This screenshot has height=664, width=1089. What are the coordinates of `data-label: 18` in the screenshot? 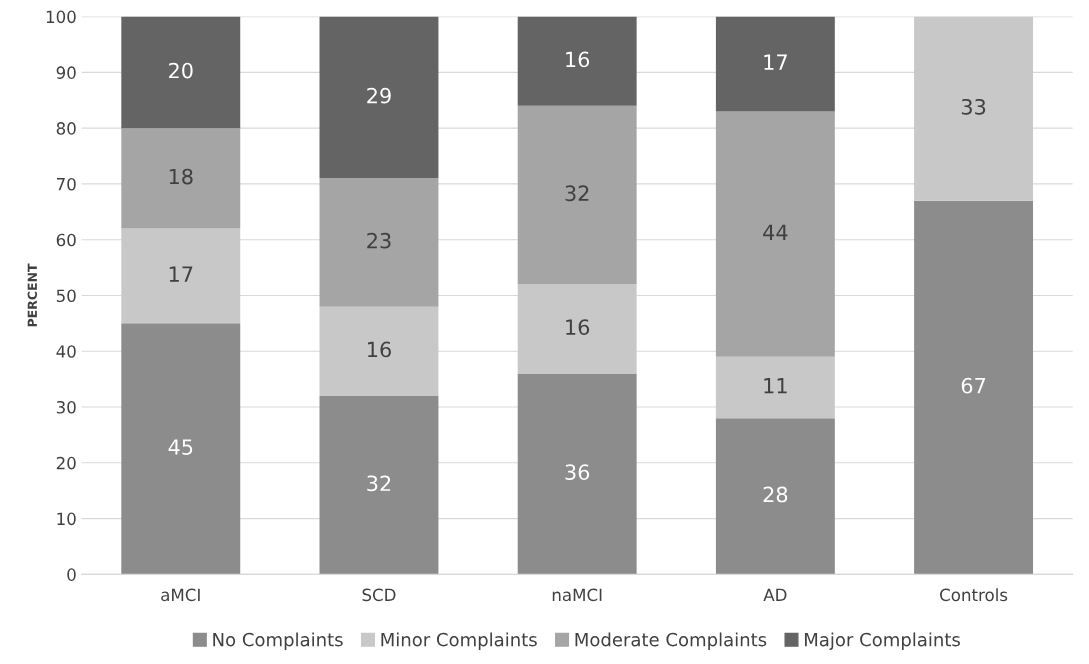 It's located at (181, 176).